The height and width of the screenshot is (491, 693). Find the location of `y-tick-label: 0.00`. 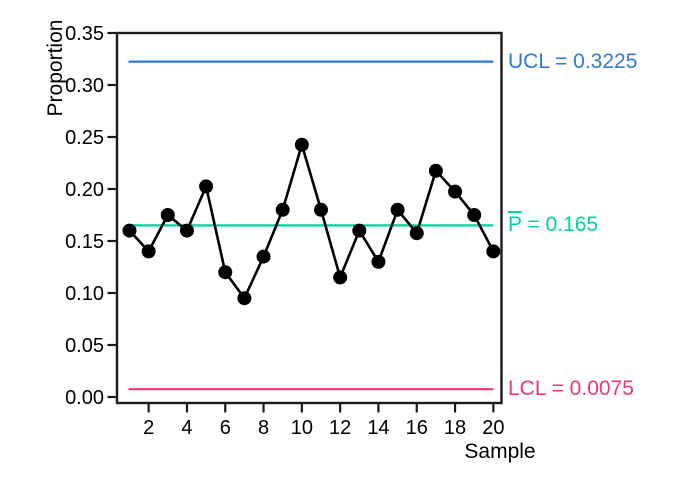

y-tick-label: 0.00 is located at coordinates (84, 398).